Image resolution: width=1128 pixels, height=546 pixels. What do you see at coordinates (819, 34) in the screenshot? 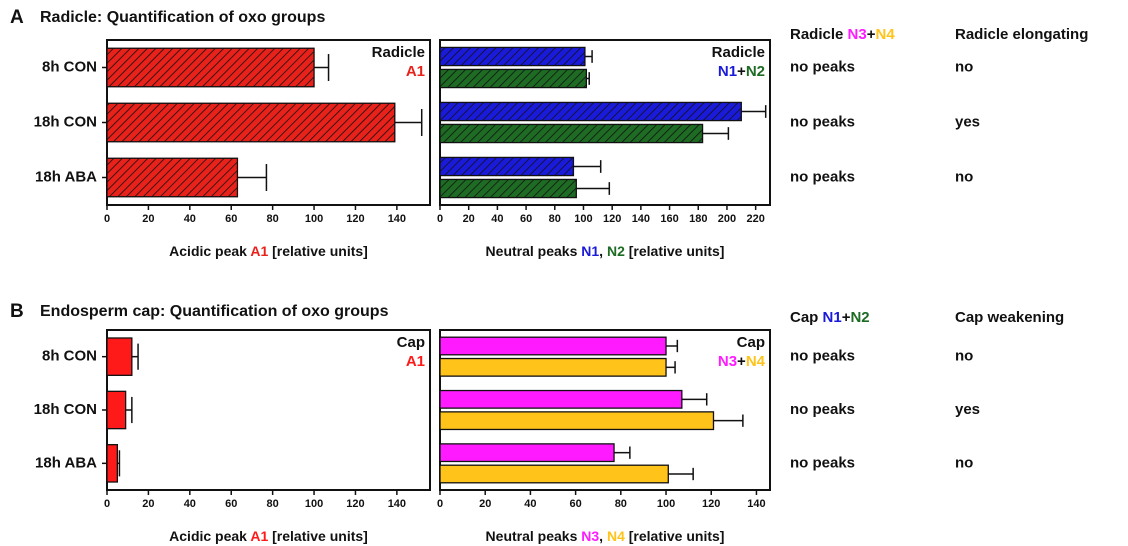
I see `text-part: Radicle` at bounding box center [819, 34].